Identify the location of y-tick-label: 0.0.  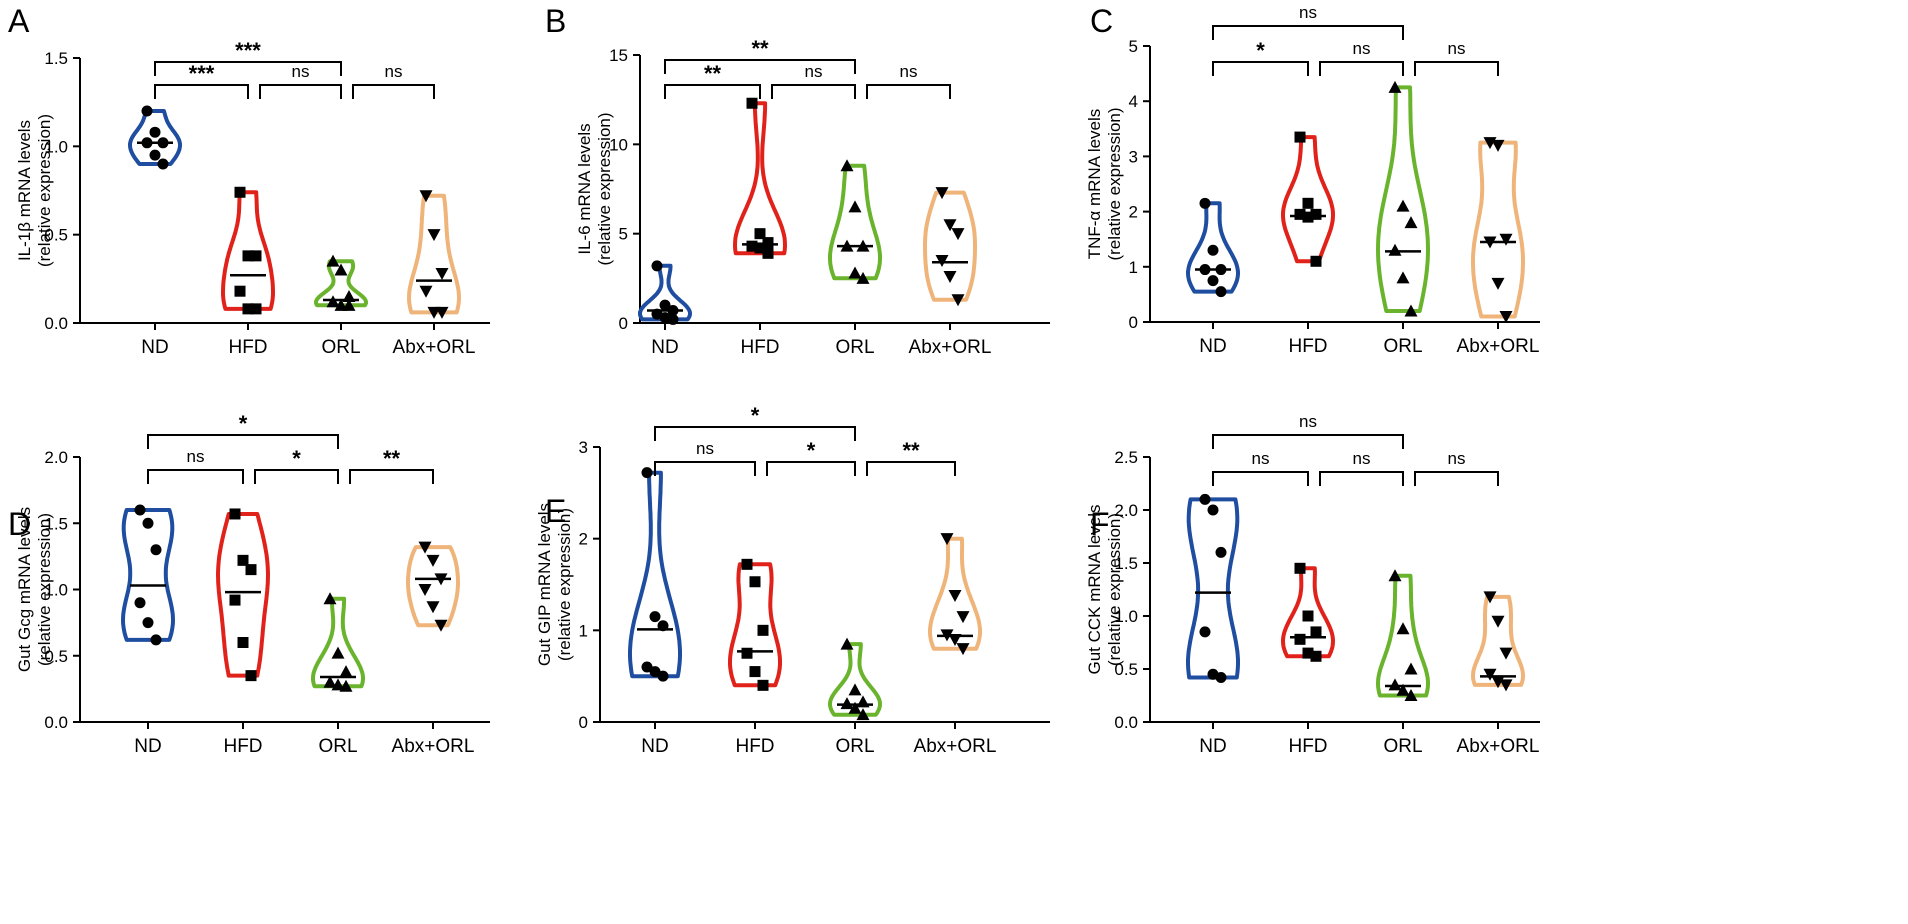
(56, 722).